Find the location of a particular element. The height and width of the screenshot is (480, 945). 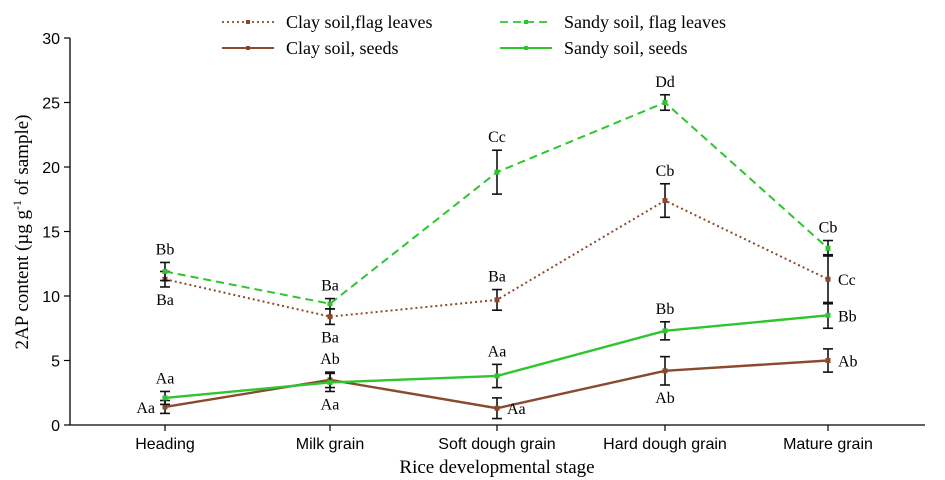

y-ticks: 0 5 10 15 20 25 30 is located at coordinates (56, 233).